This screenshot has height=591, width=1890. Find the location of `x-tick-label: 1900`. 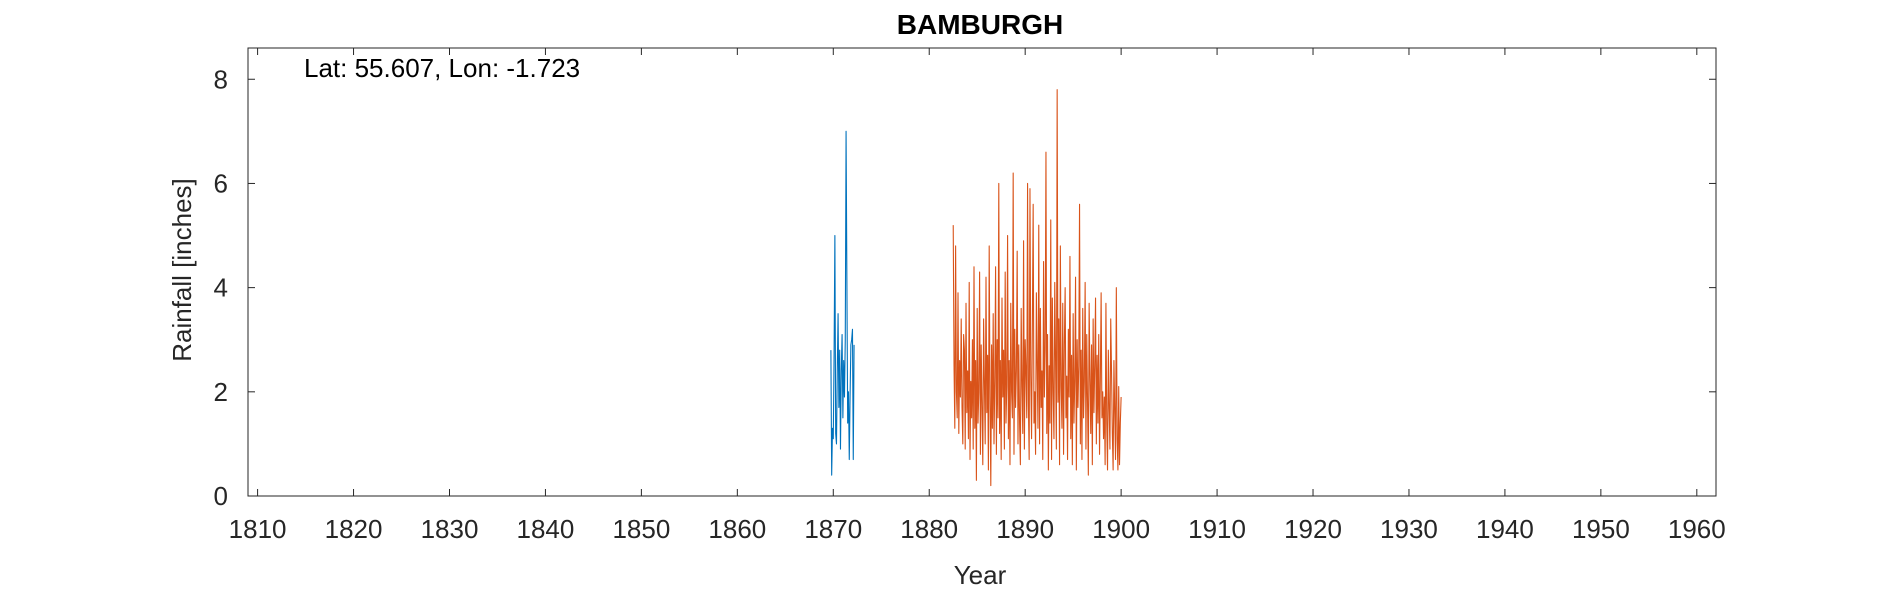

x-tick-label: 1900 is located at coordinates (1121, 529).